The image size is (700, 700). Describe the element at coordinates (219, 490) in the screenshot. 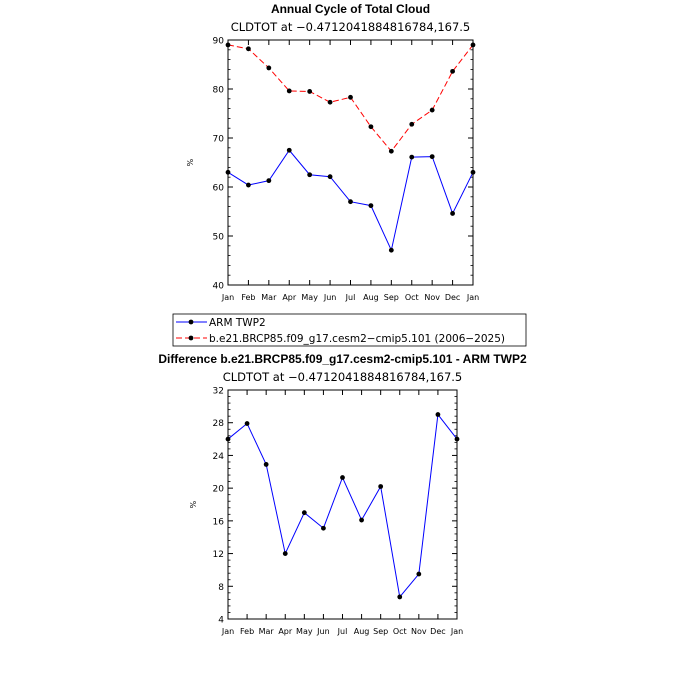

I see `chart-1-ytick-label: 20` at that location.